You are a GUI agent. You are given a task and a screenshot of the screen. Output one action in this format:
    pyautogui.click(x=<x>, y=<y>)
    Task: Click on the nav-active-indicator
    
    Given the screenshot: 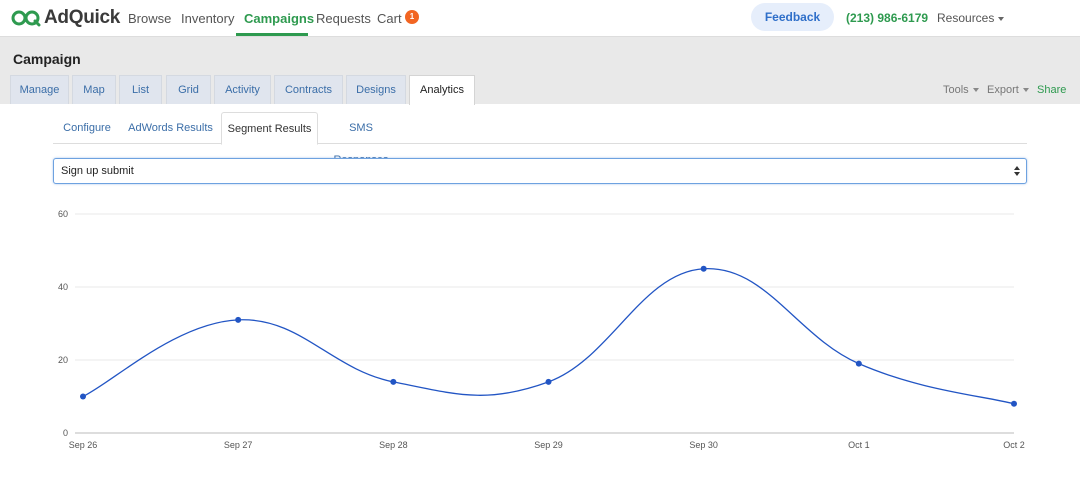 What is the action you would take?
    pyautogui.click(x=272, y=34)
    